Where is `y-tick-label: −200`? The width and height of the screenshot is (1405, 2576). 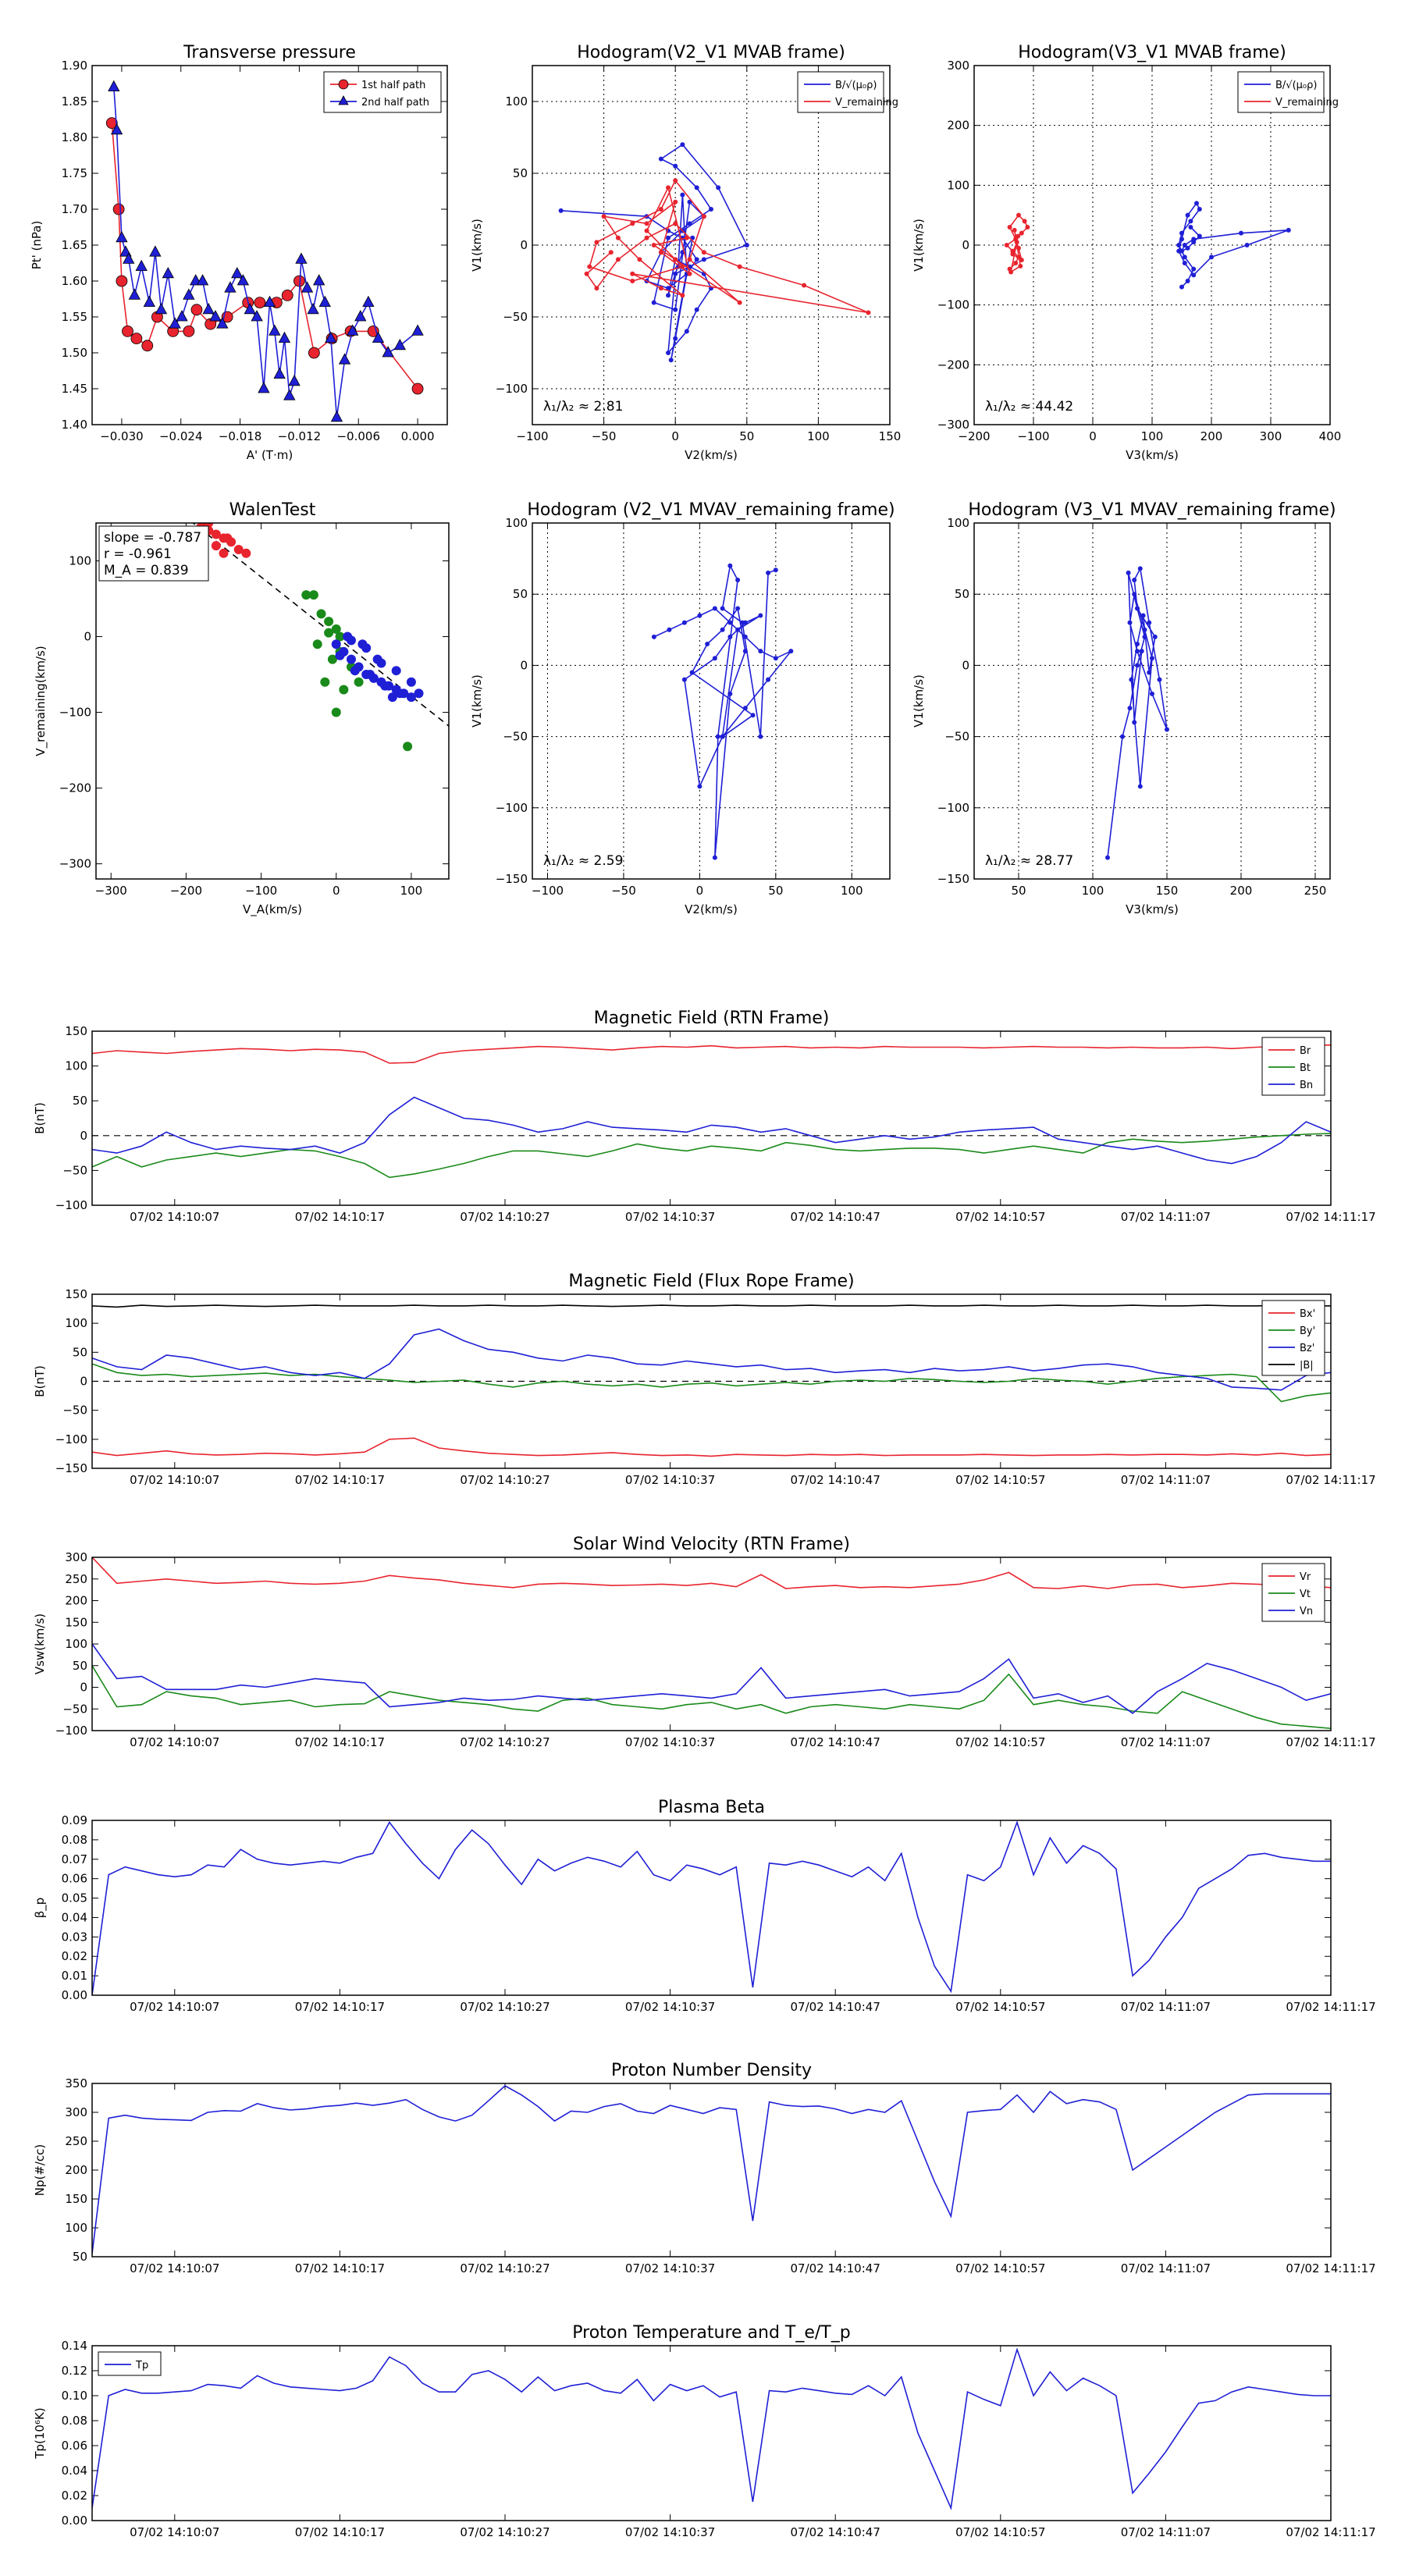
y-tick-label: −200 is located at coordinates (953, 365).